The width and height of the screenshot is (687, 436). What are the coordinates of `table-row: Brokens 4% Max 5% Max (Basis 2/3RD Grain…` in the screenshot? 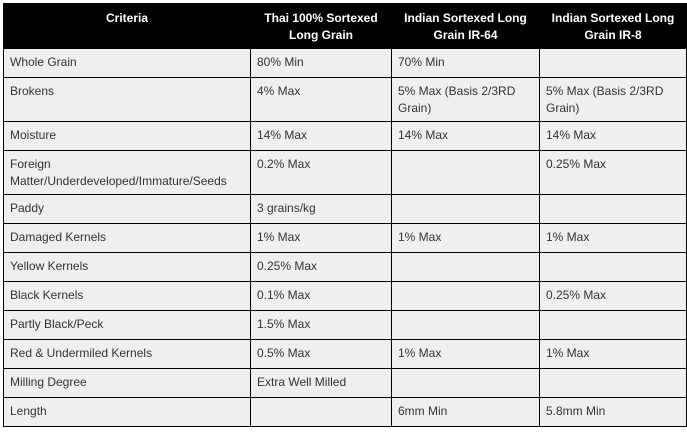 It's located at (345, 99).